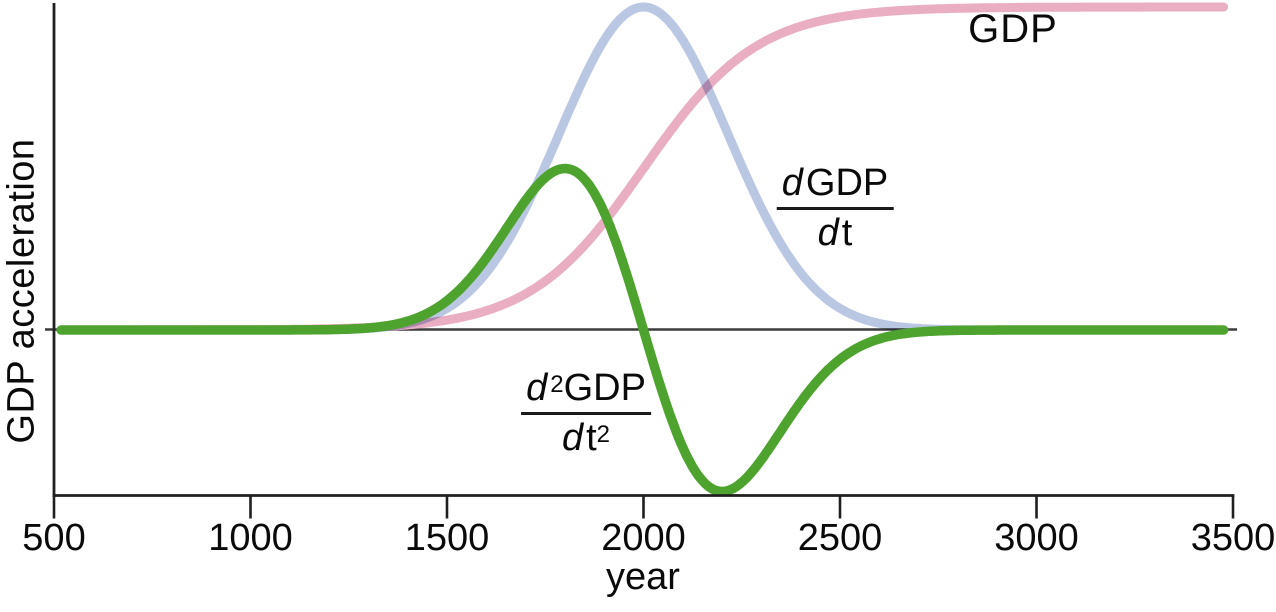 The image size is (1276, 612). What do you see at coordinates (840, 538) in the screenshot?
I see `x-tick-label: 2500` at bounding box center [840, 538].